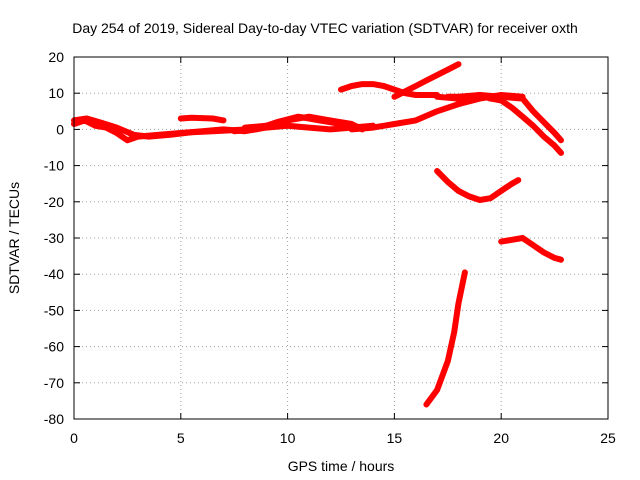 The width and height of the screenshot is (640, 480). What do you see at coordinates (56, 57) in the screenshot?
I see `y-tick-label: 20` at bounding box center [56, 57].